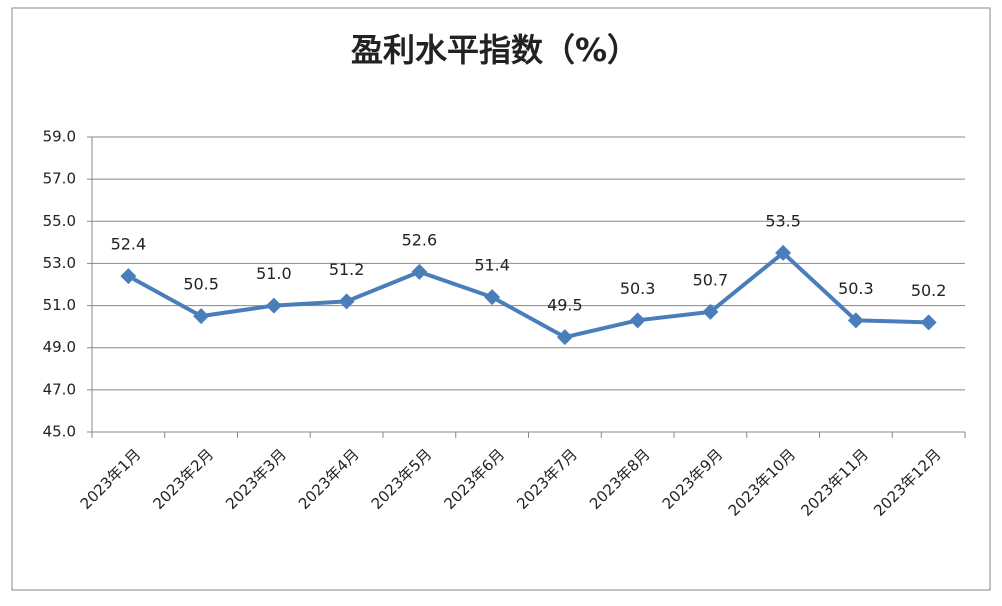 Image resolution: width=1002 pixels, height=606 pixels. Describe the element at coordinates (929, 290) in the screenshot. I see `data-label: 50.2` at that location.